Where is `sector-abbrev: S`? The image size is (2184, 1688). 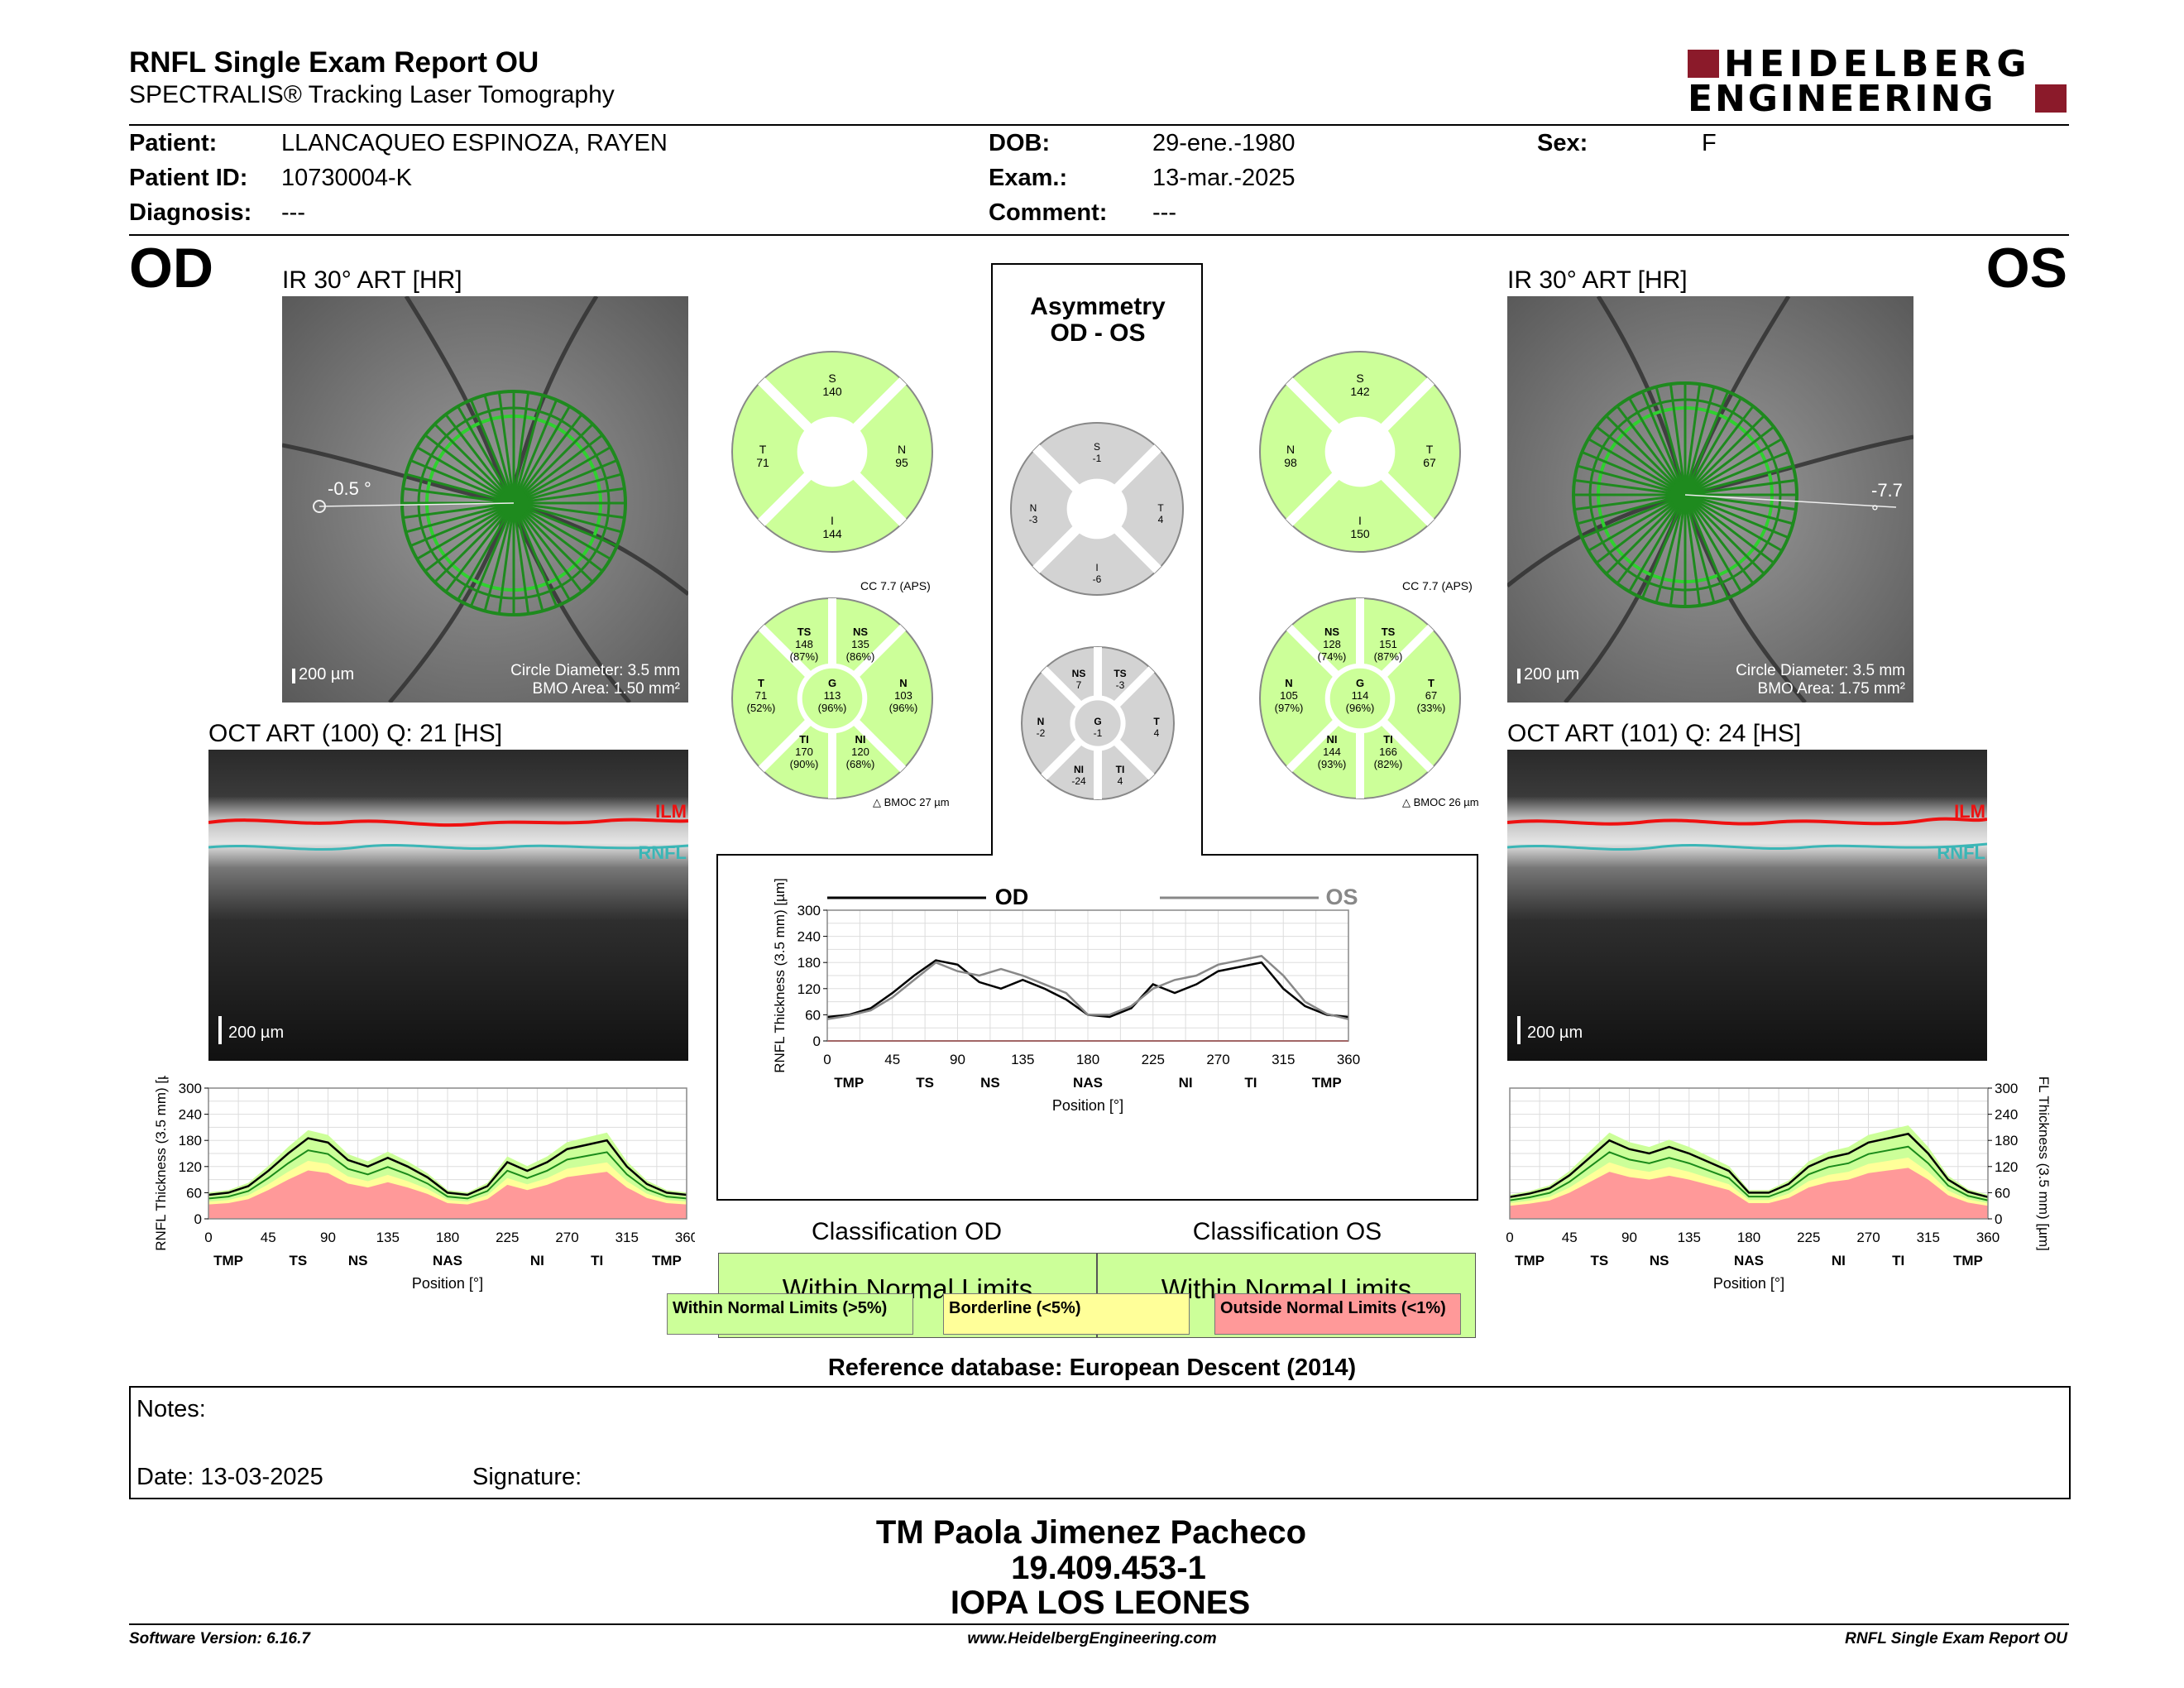
sector-abbrev: S is located at coordinates (1097, 447).